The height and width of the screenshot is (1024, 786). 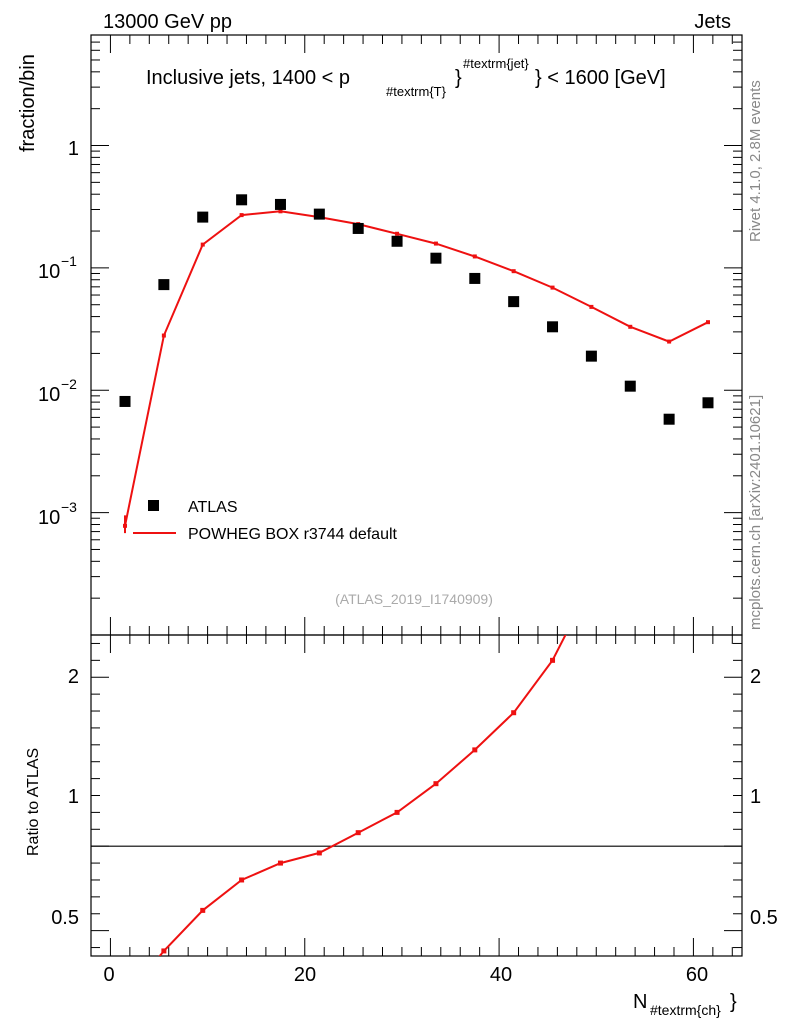 I want to click on legend-mc-label: POWHEG BOX r3744 default, so click(x=293, y=534).